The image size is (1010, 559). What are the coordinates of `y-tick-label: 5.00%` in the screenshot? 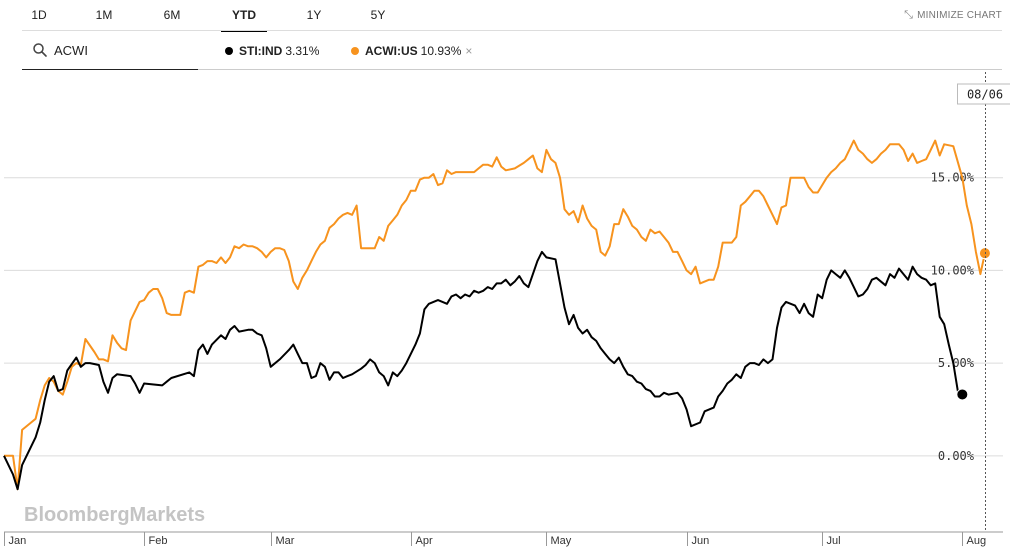 It's located at (956, 363).